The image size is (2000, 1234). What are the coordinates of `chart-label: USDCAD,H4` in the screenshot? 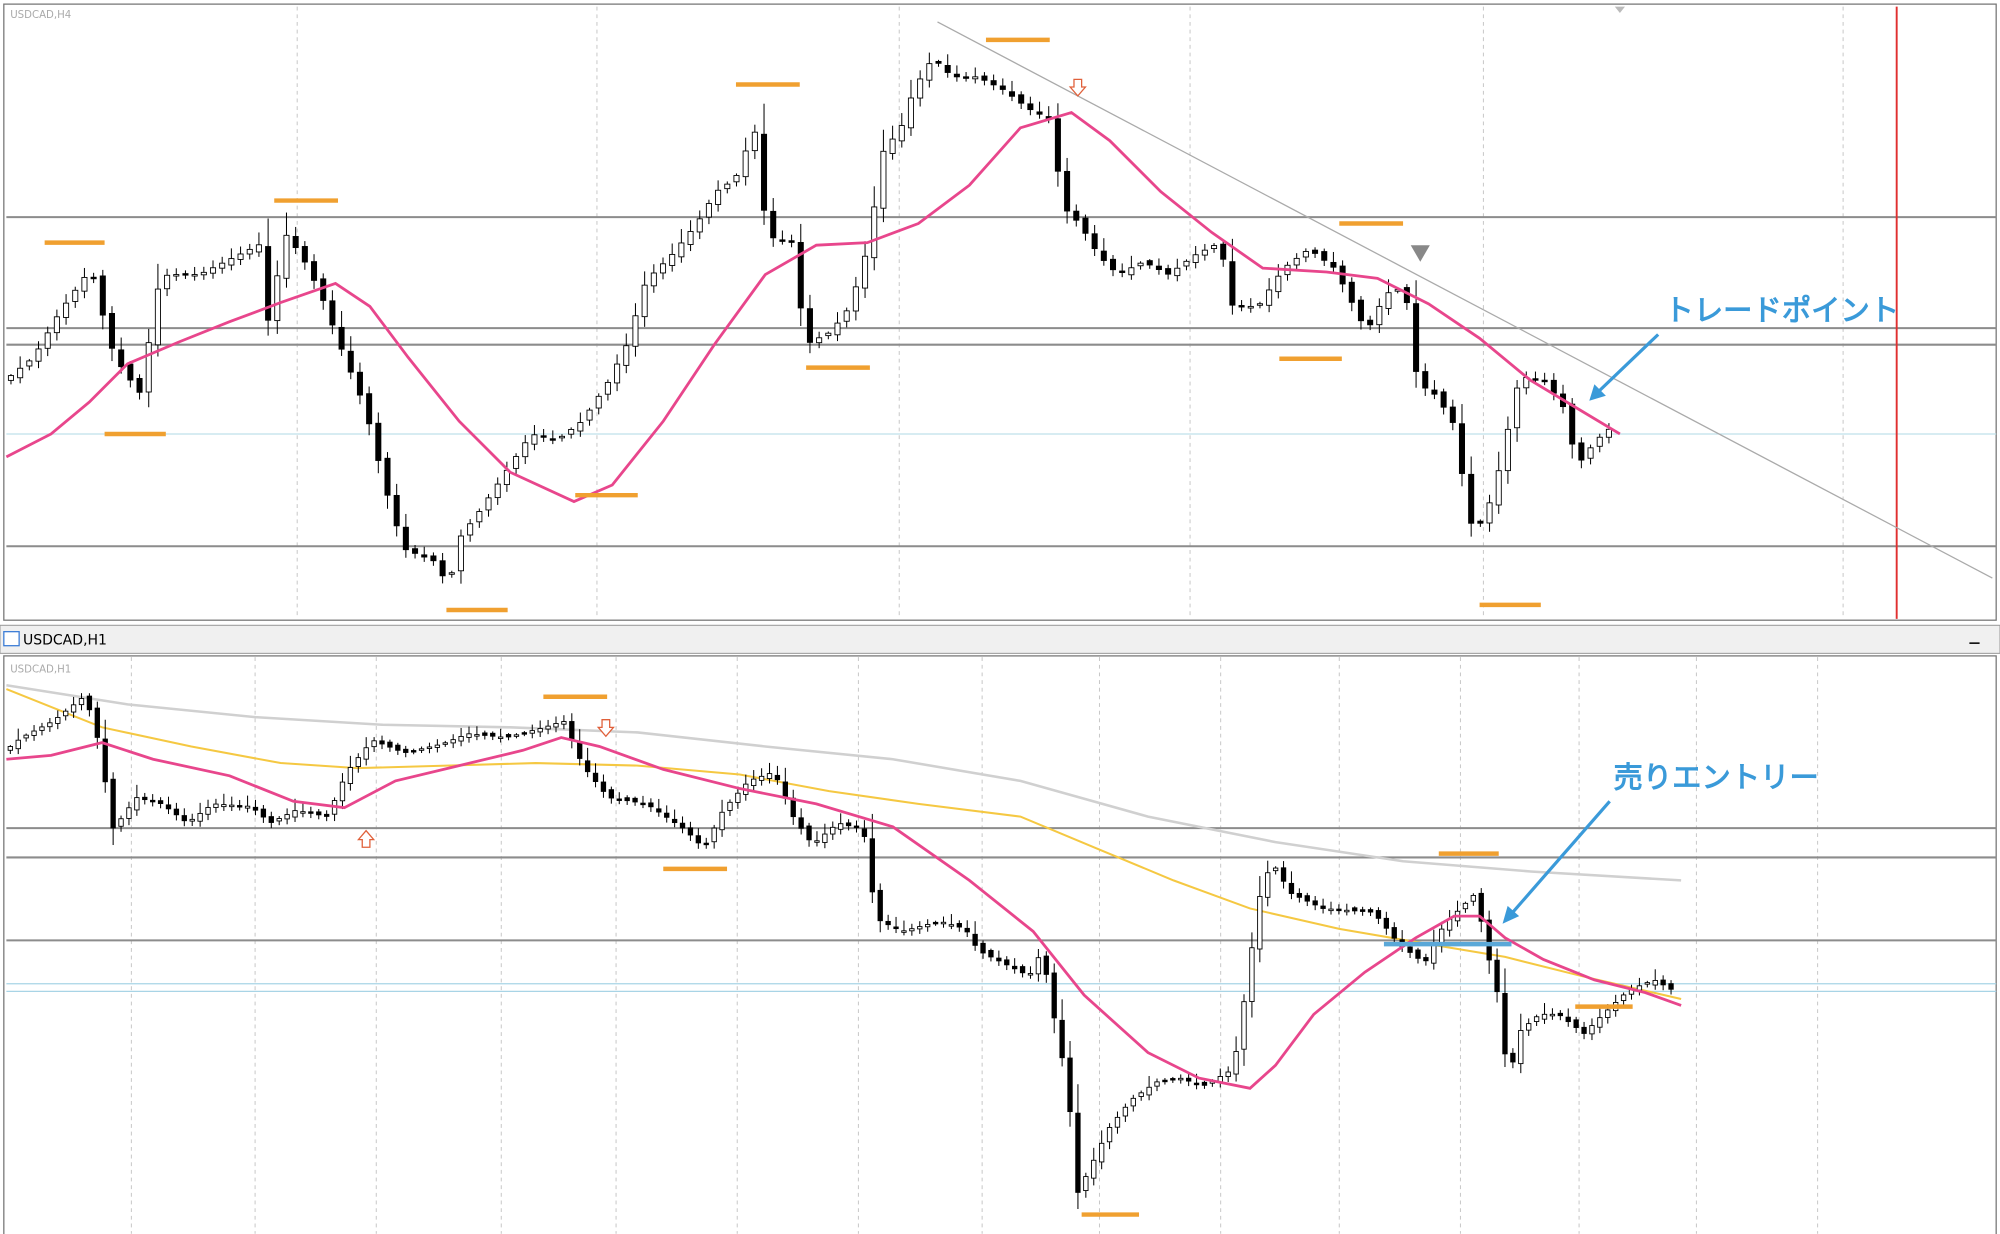 It's located at (40, 15).